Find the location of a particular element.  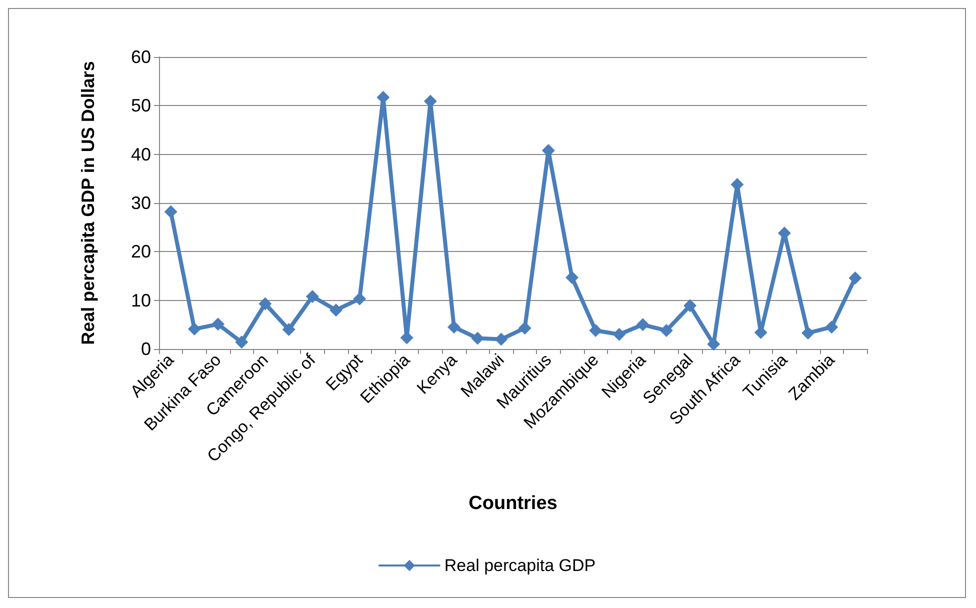

y-axis-title: Real percapita GDP in US Dollars is located at coordinates (88, 203).